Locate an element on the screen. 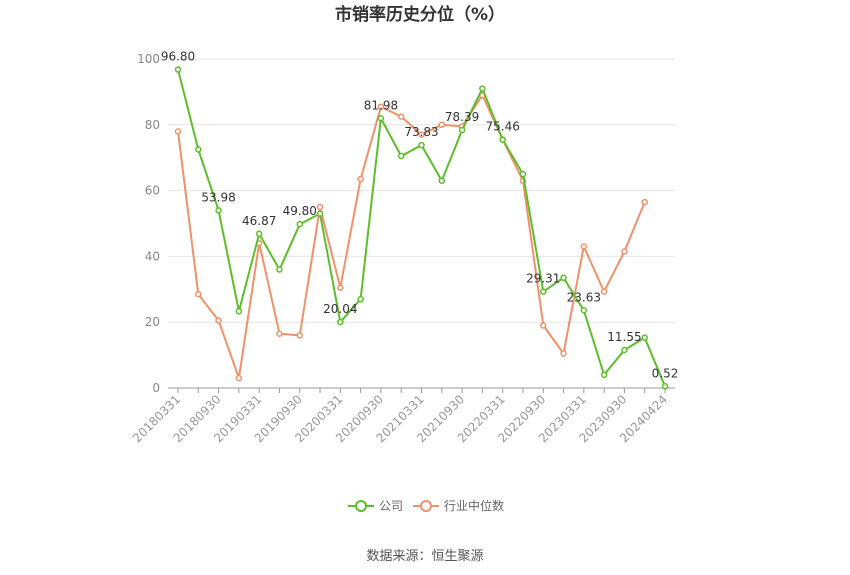  data-label: 81.98 is located at coordinates (381, 105).